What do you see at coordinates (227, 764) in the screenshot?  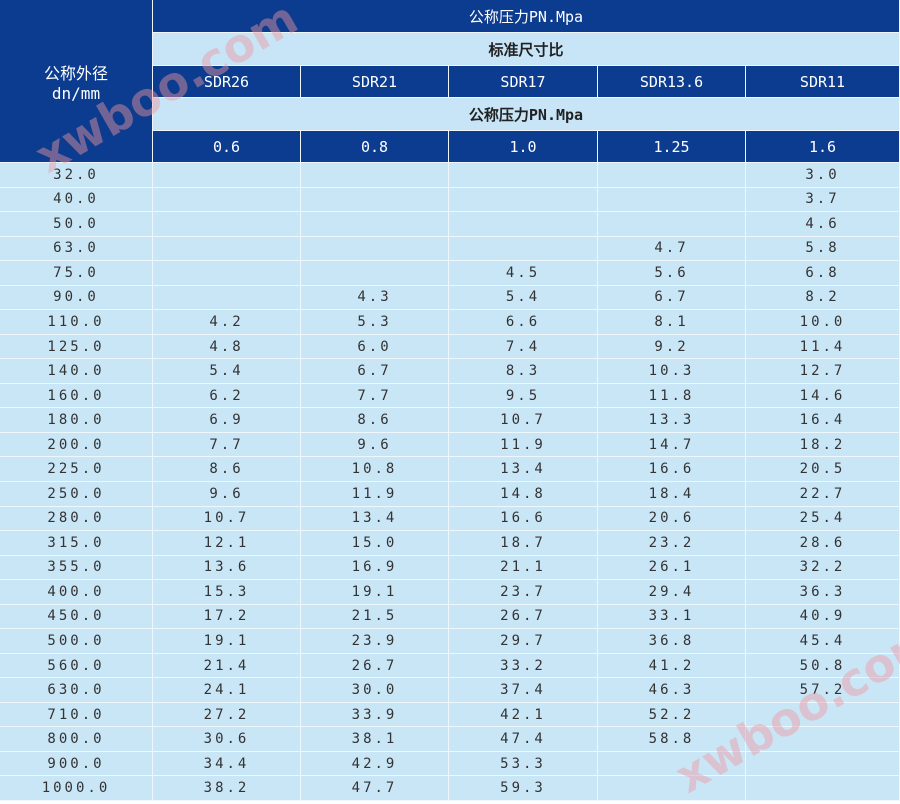 I see `cell: 34.4` at bounding box center [227, 764].